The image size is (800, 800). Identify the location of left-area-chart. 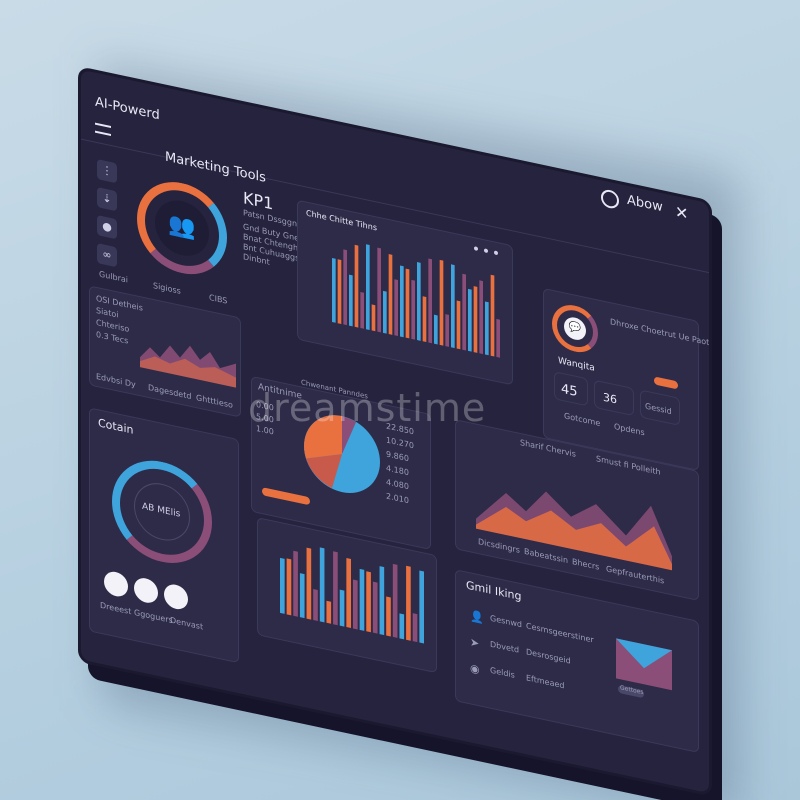
(188, 366).